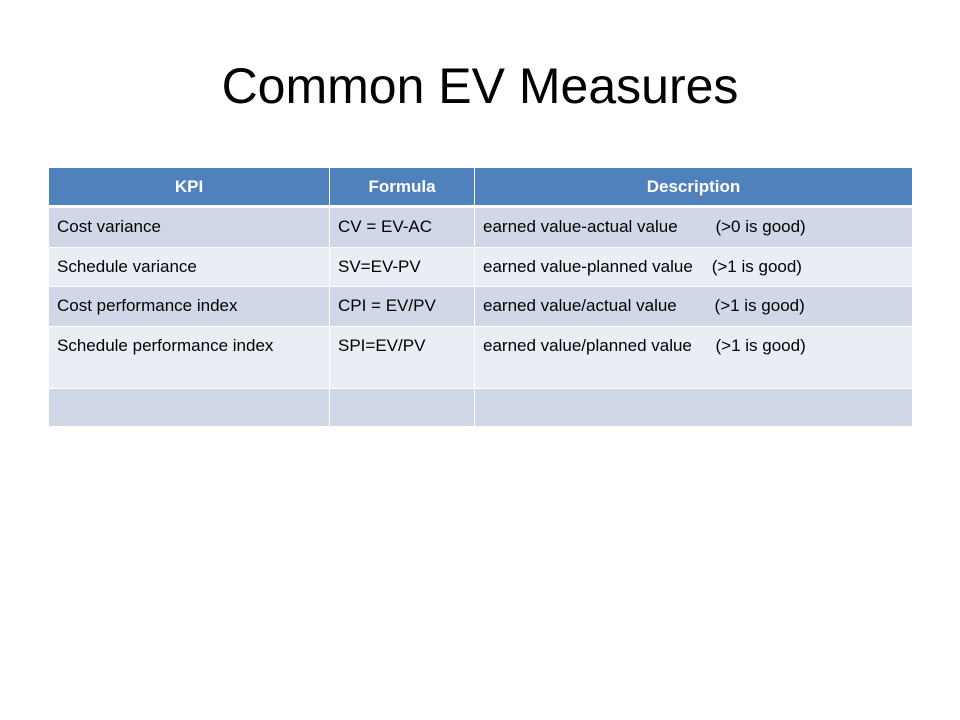  I want to click on header-description: Description, so click(693, 187).